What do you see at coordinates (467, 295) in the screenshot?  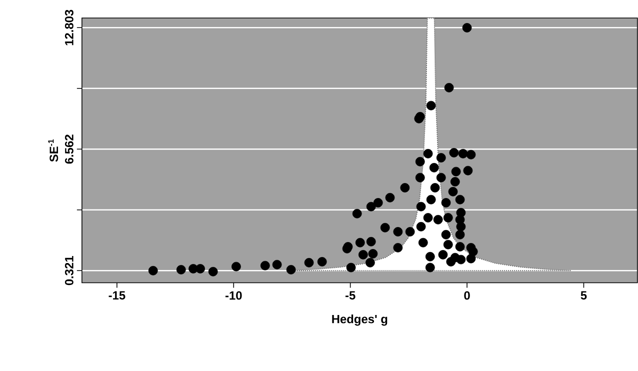 I see `x-tick-label: 0` at bounding box center [467, 295].